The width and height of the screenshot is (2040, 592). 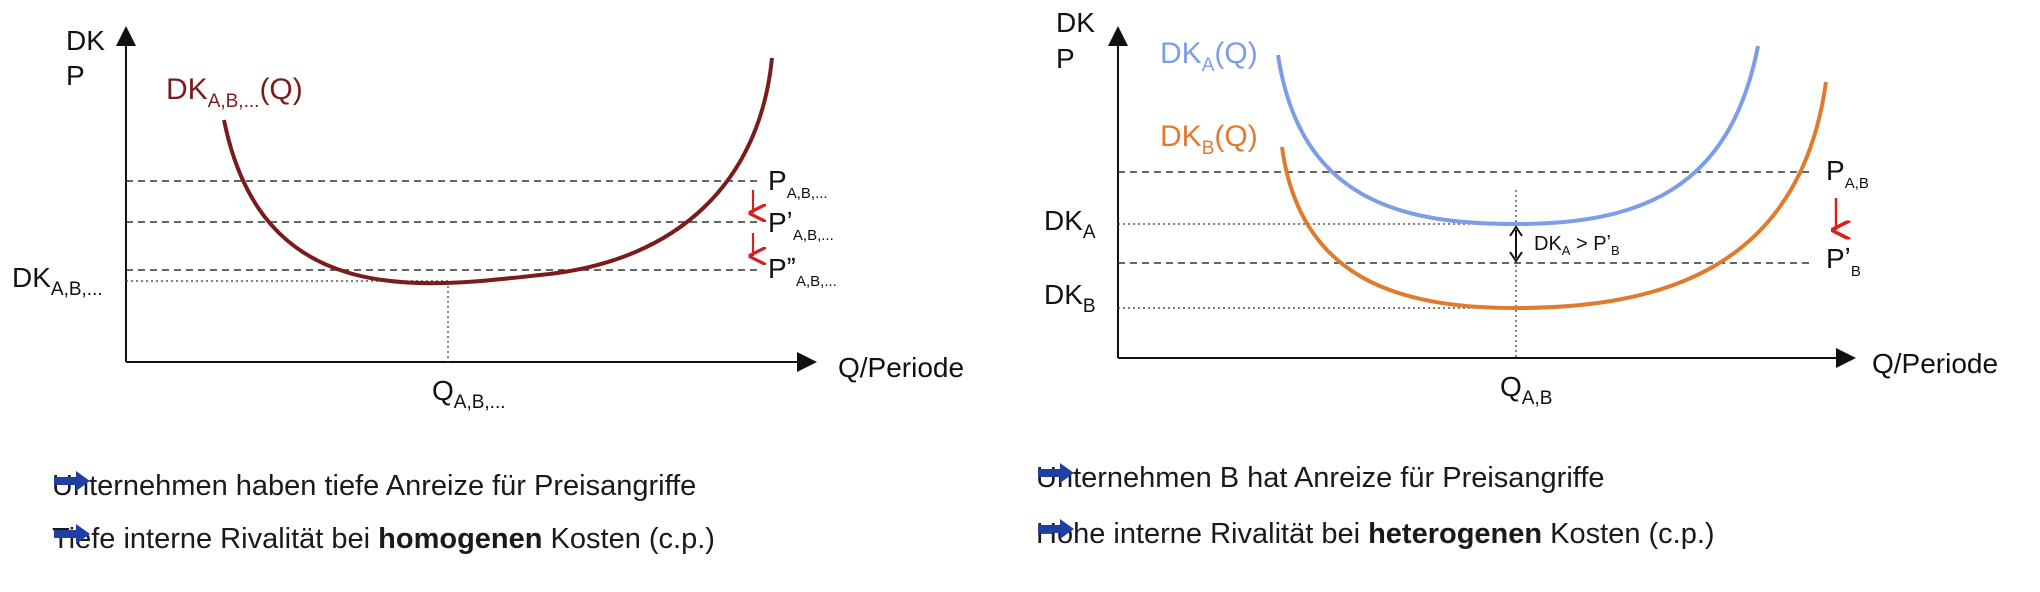 What do you see at coordinates (1075, 22) in the screenshot?
I see `right-y-label-dk: DK` at bounding box center [1075, 22].